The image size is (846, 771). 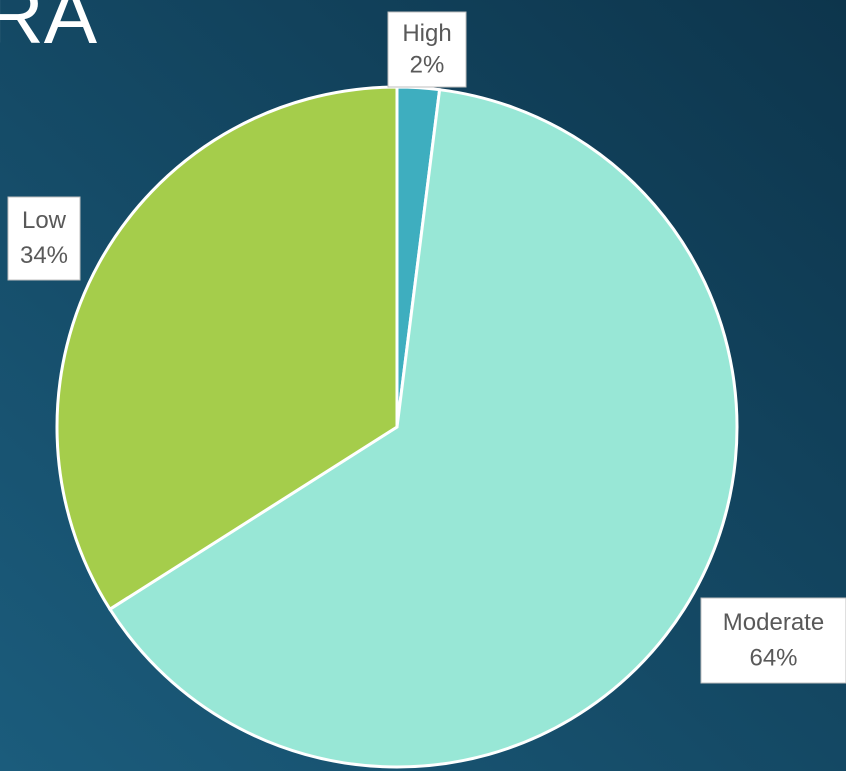 What do you see at coordinates (426, 33) in the screenshot?
I see `data-label-name: High` at bounding box center [426, 33].